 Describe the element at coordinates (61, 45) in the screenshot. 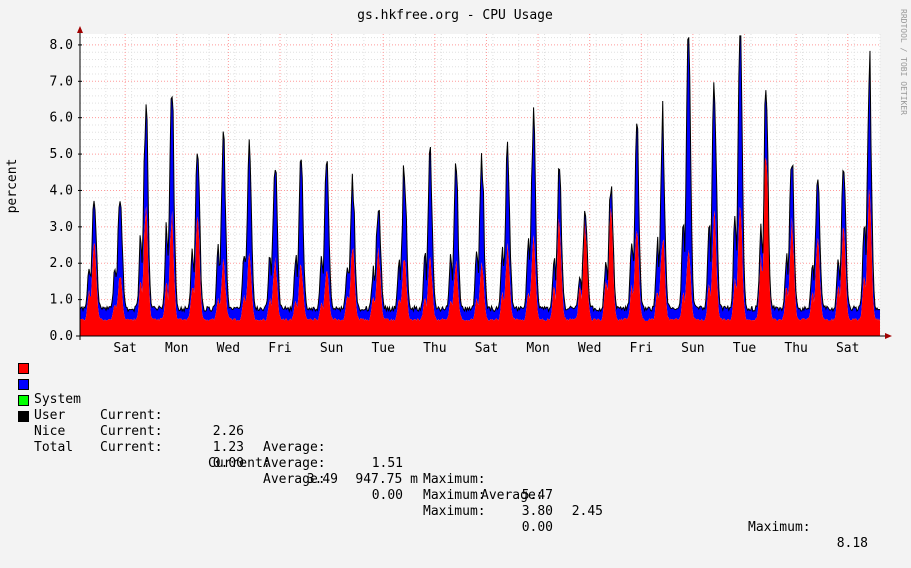

I see `y-tick-label: 8.0` at that location.